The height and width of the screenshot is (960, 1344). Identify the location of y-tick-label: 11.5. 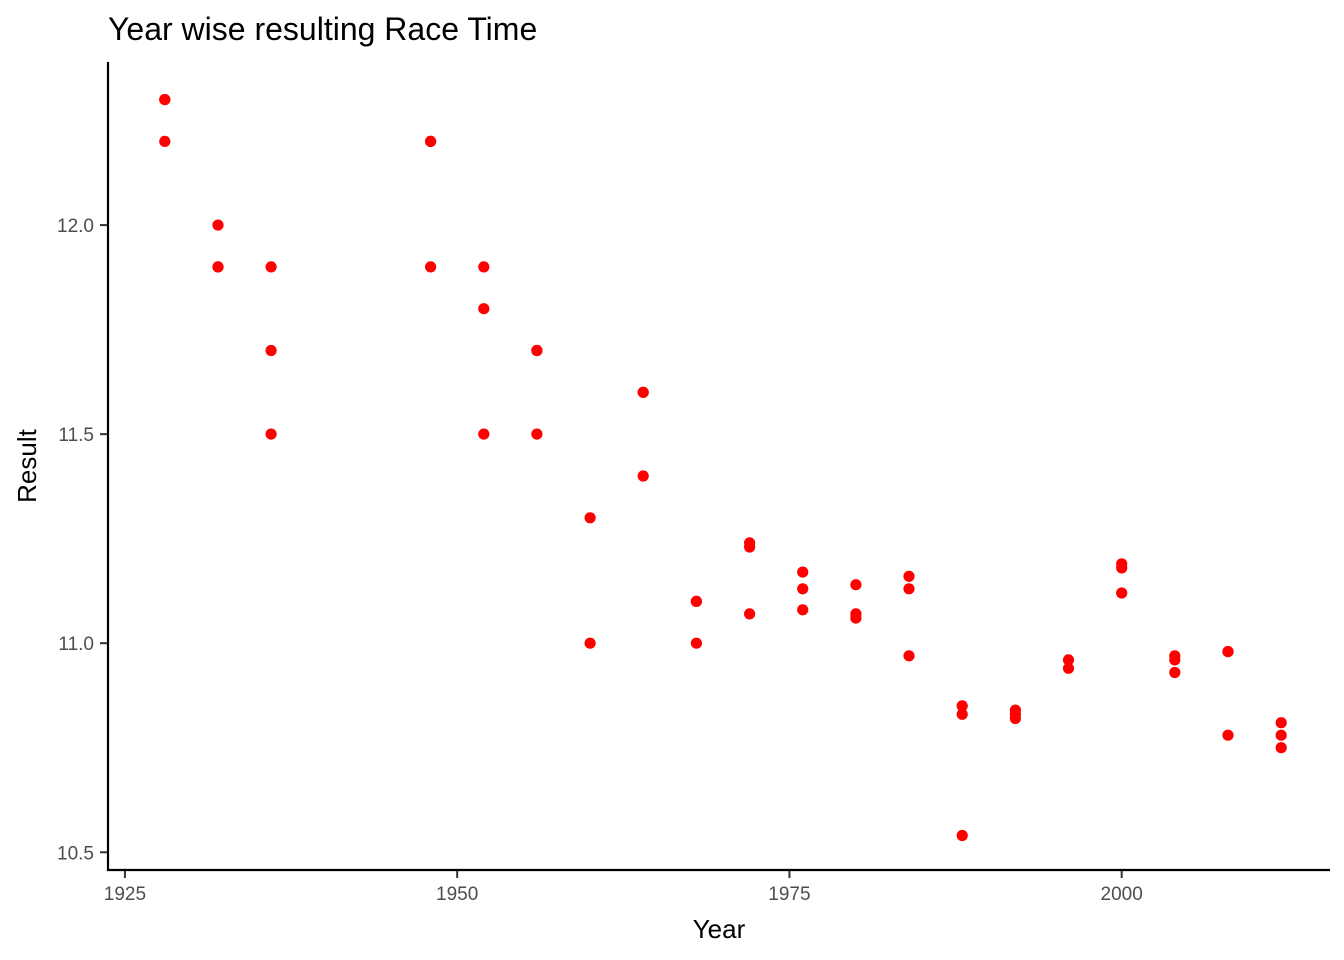
(76, 435).